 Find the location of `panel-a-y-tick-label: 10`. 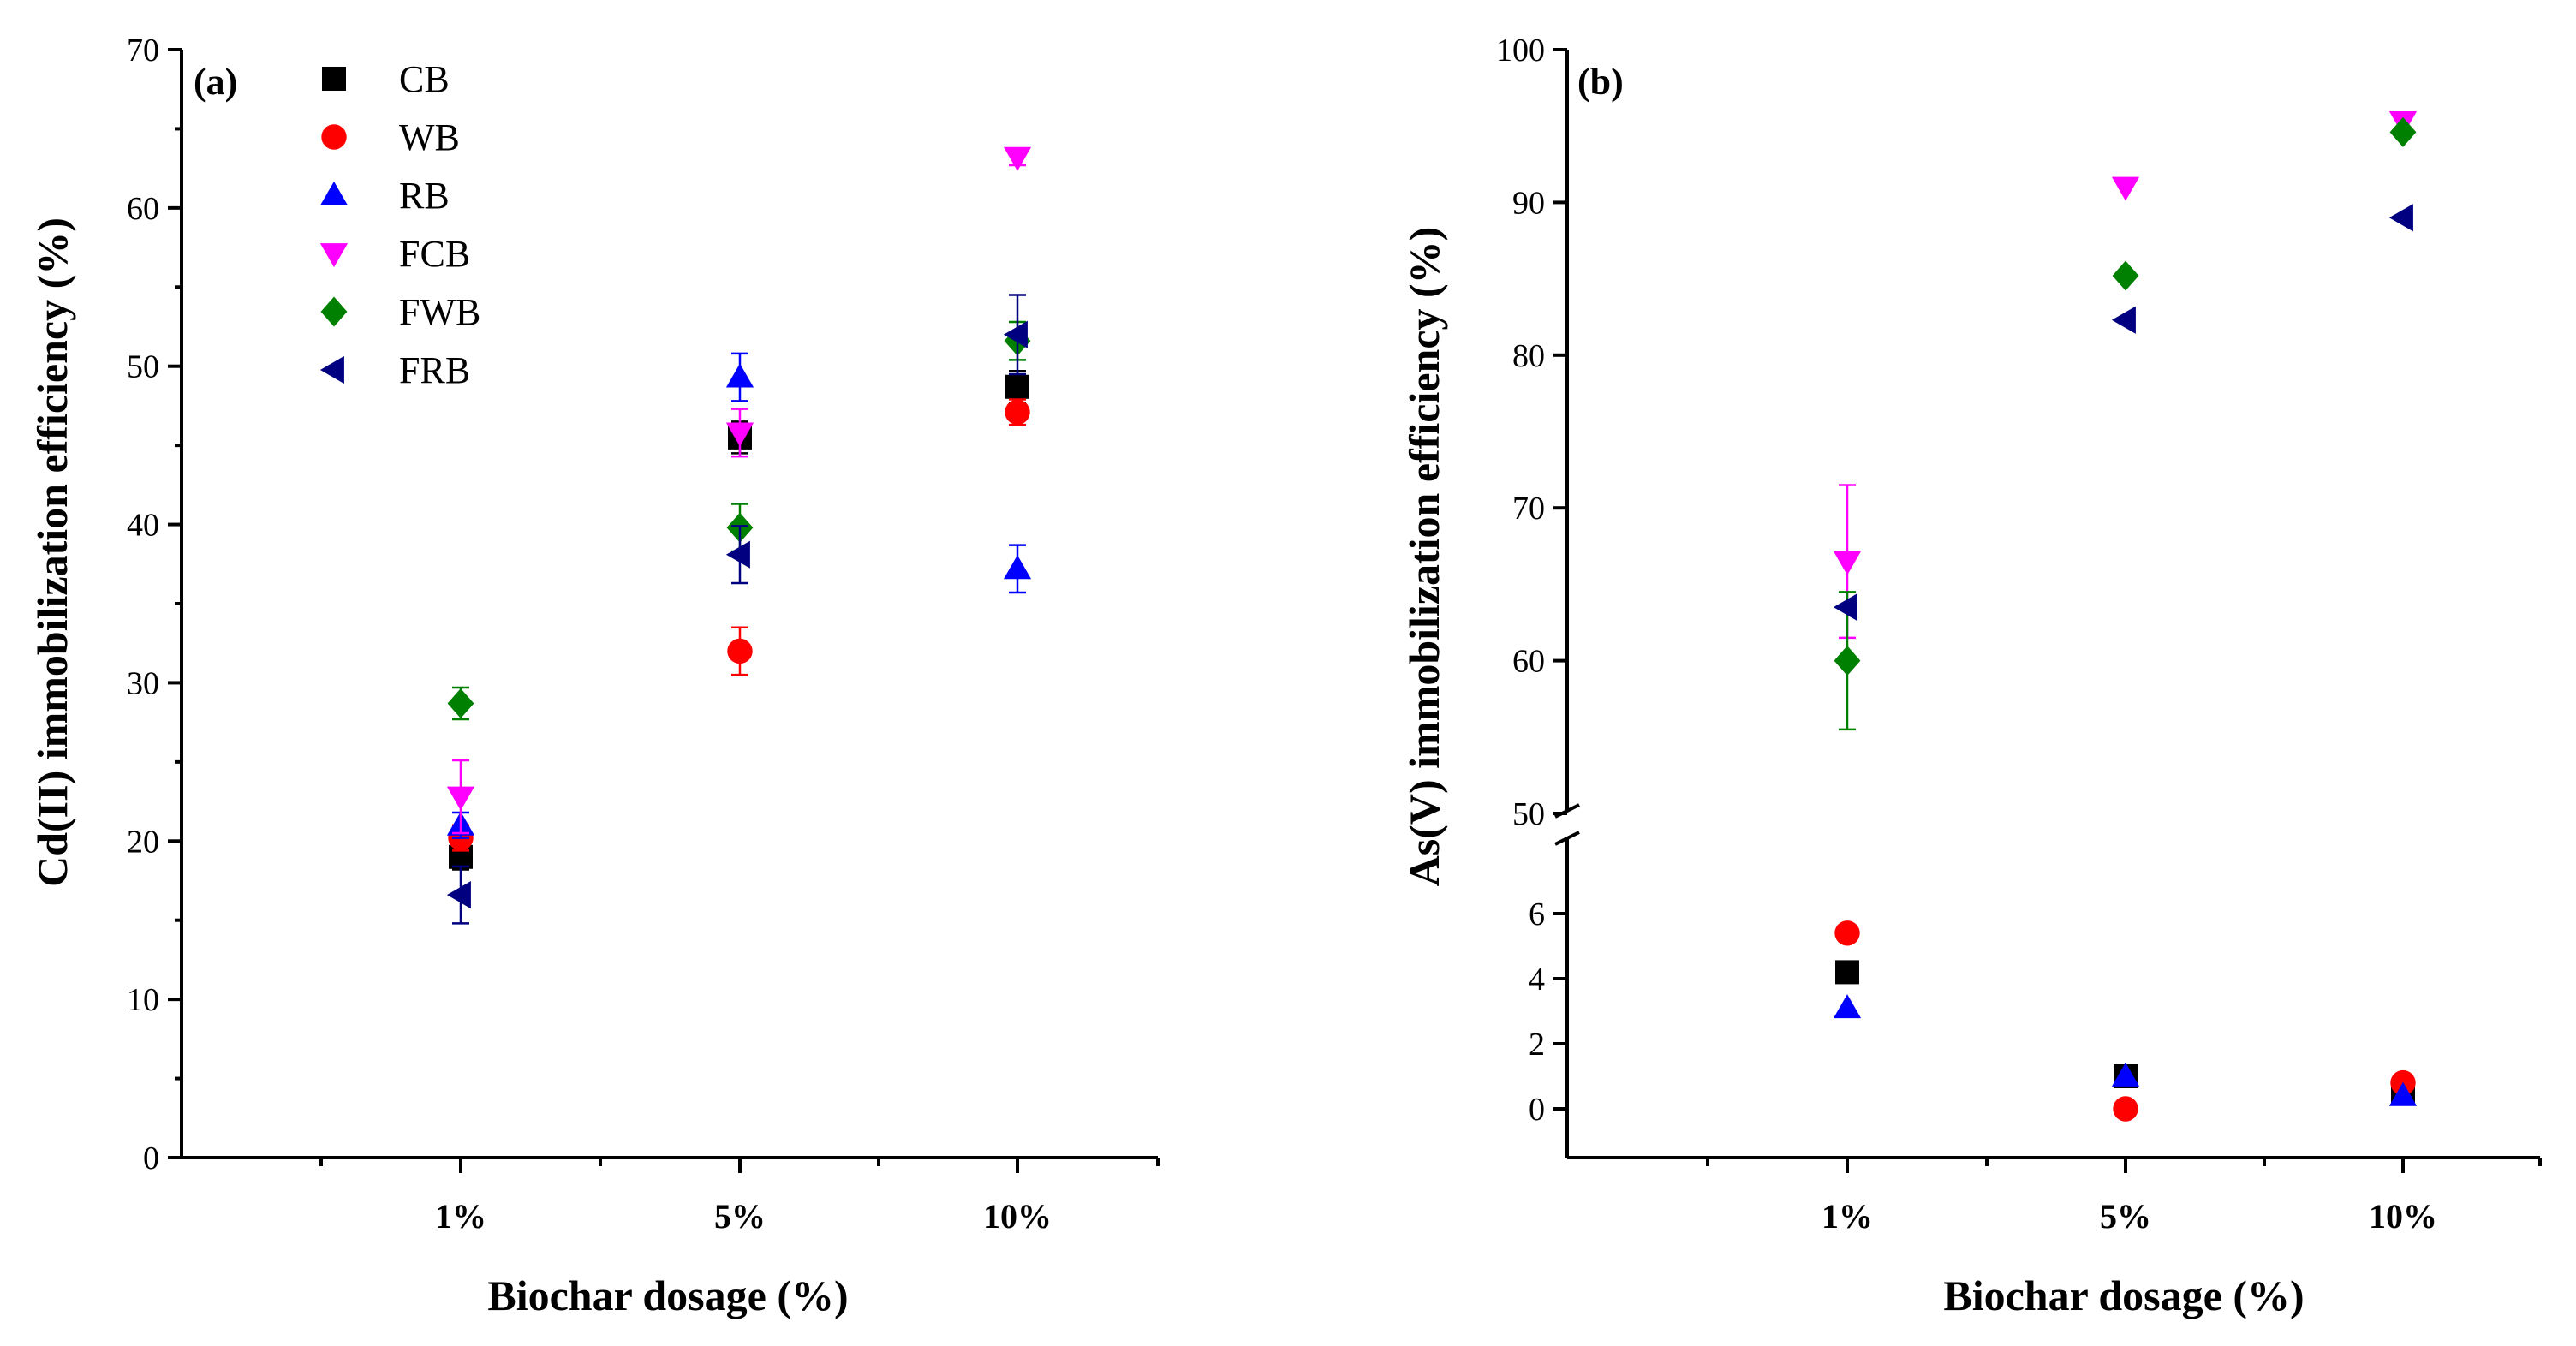

panel-a-y-tick-label: 10 is located at coordinates (143, 1000).